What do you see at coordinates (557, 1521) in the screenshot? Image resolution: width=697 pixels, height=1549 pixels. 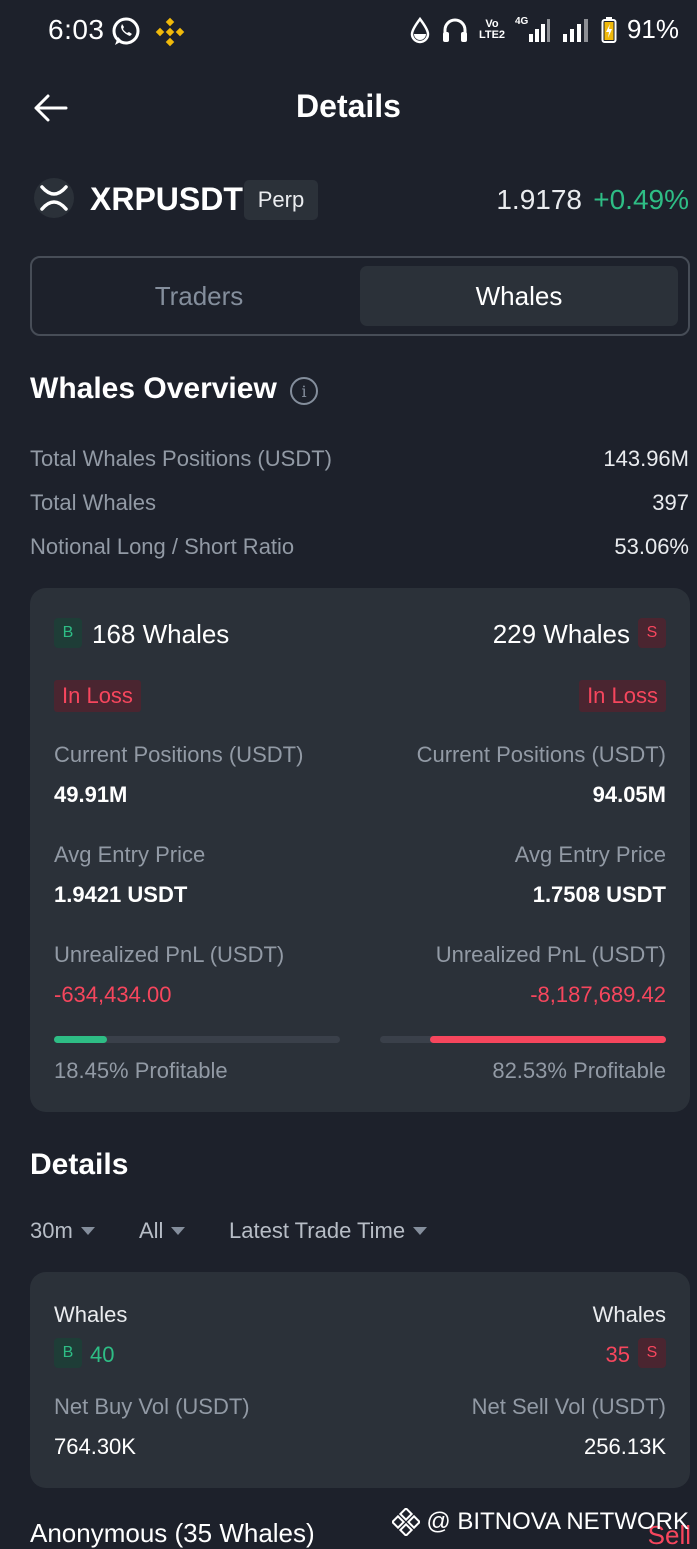 I see `watermark-text: @ BITNOVA NETWORK` at bounding box center [557, 1521].